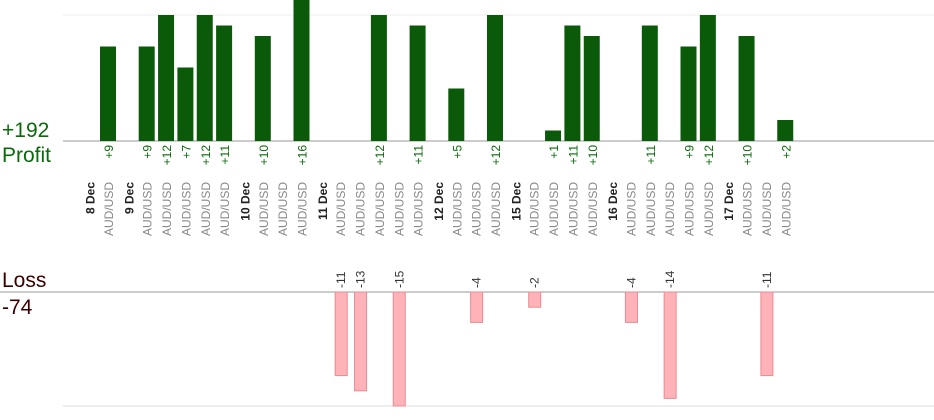  I want to click on profit-value-label: +5, so click(457, 152).